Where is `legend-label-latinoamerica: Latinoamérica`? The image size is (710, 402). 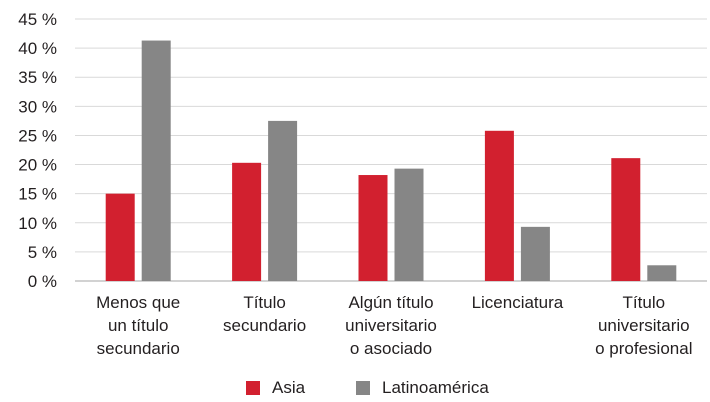 legend-label-latinoamerica: Latinoamérica is located at coordinates (435, 387).